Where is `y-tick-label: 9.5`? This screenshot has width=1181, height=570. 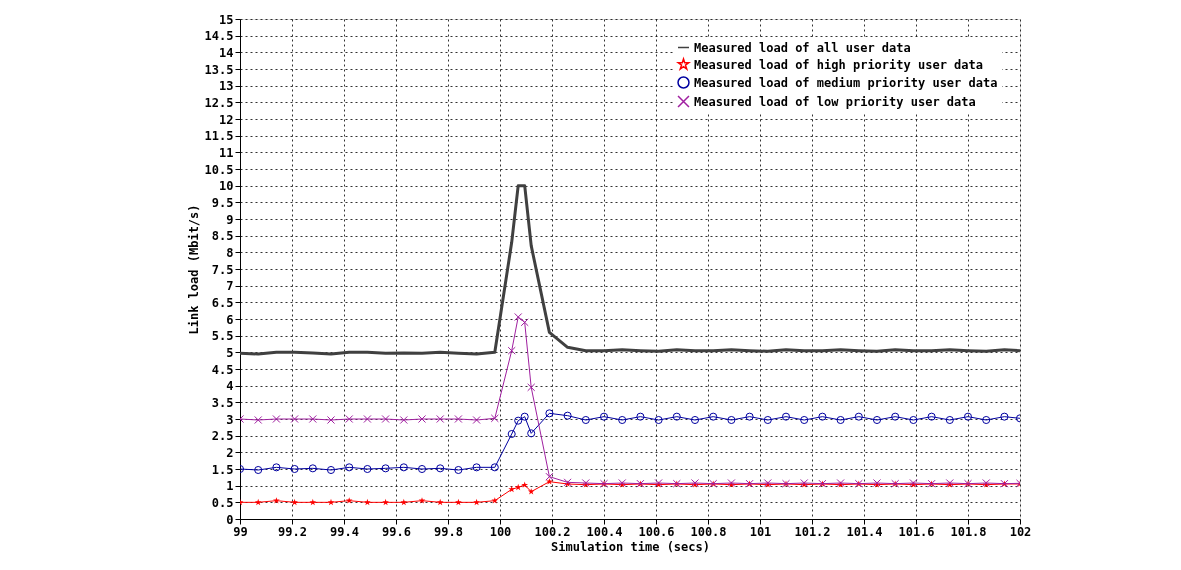
y-tick-label: 9.5 is located at coordinates (222, 202).